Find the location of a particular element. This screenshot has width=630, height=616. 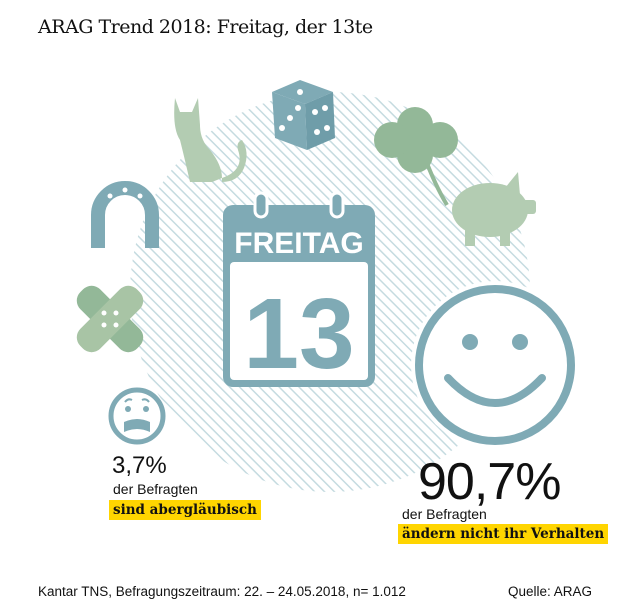

cat-icon is located at coordinates (210, 140).